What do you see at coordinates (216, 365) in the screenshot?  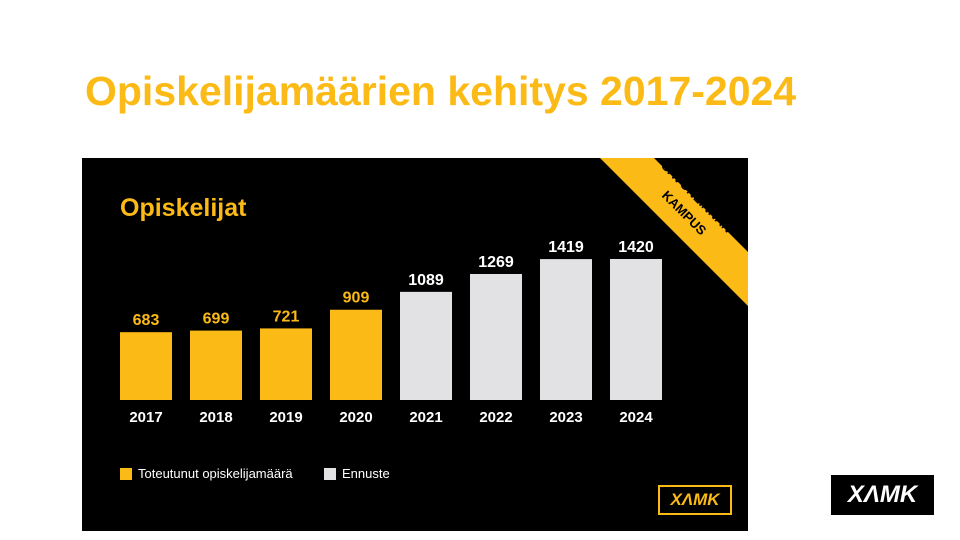 I see `bar-2018` at bounding box center [216, 365].